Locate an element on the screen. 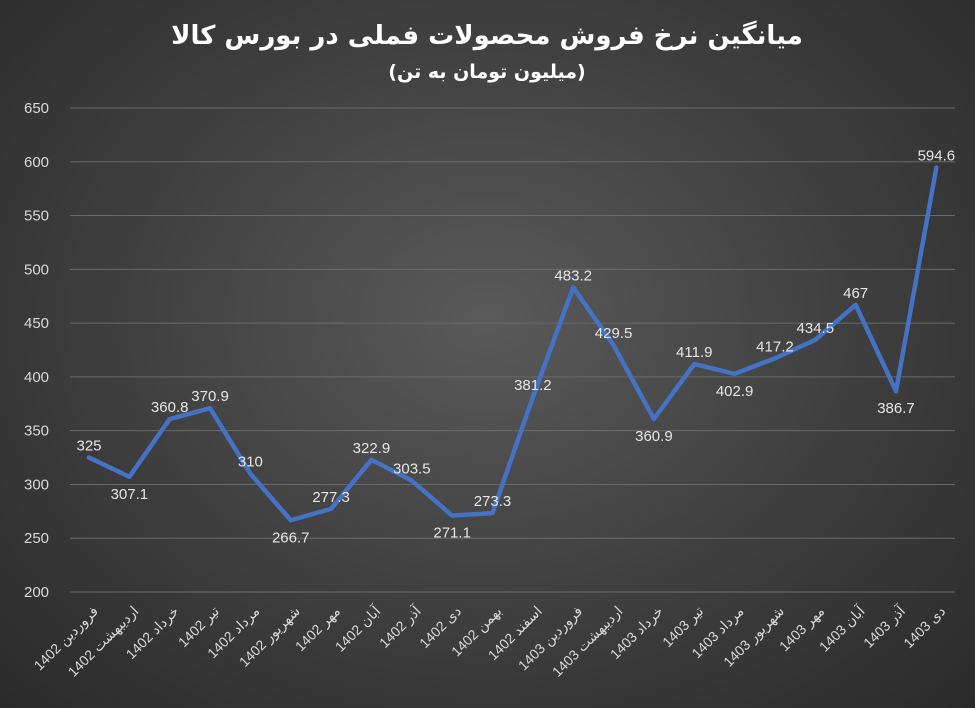 The height and width of the screenshot is (708, 975). data-label: 360.9 is located at coordinates (654, 436).